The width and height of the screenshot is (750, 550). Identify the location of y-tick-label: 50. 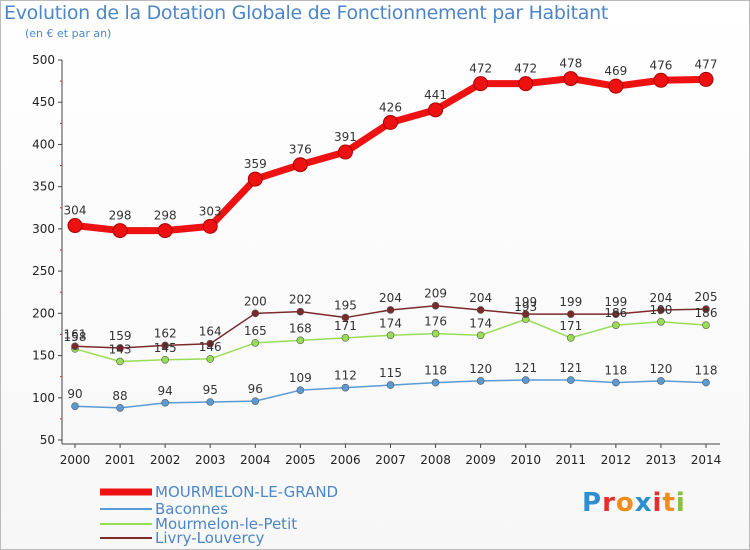
(47, 440).